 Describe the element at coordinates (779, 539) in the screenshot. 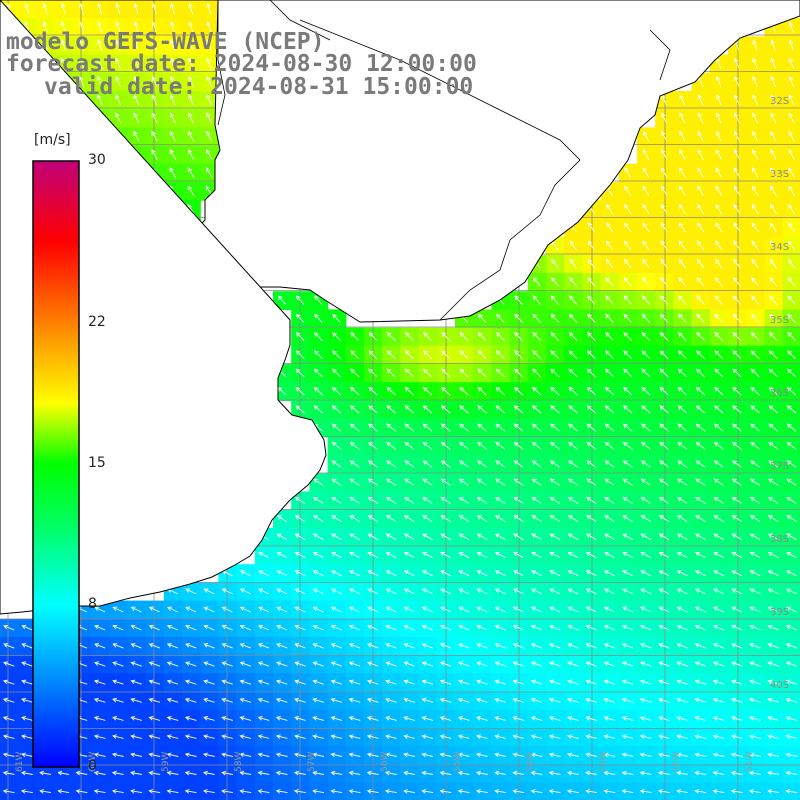

I see `latitude-label: 38S` at that location.